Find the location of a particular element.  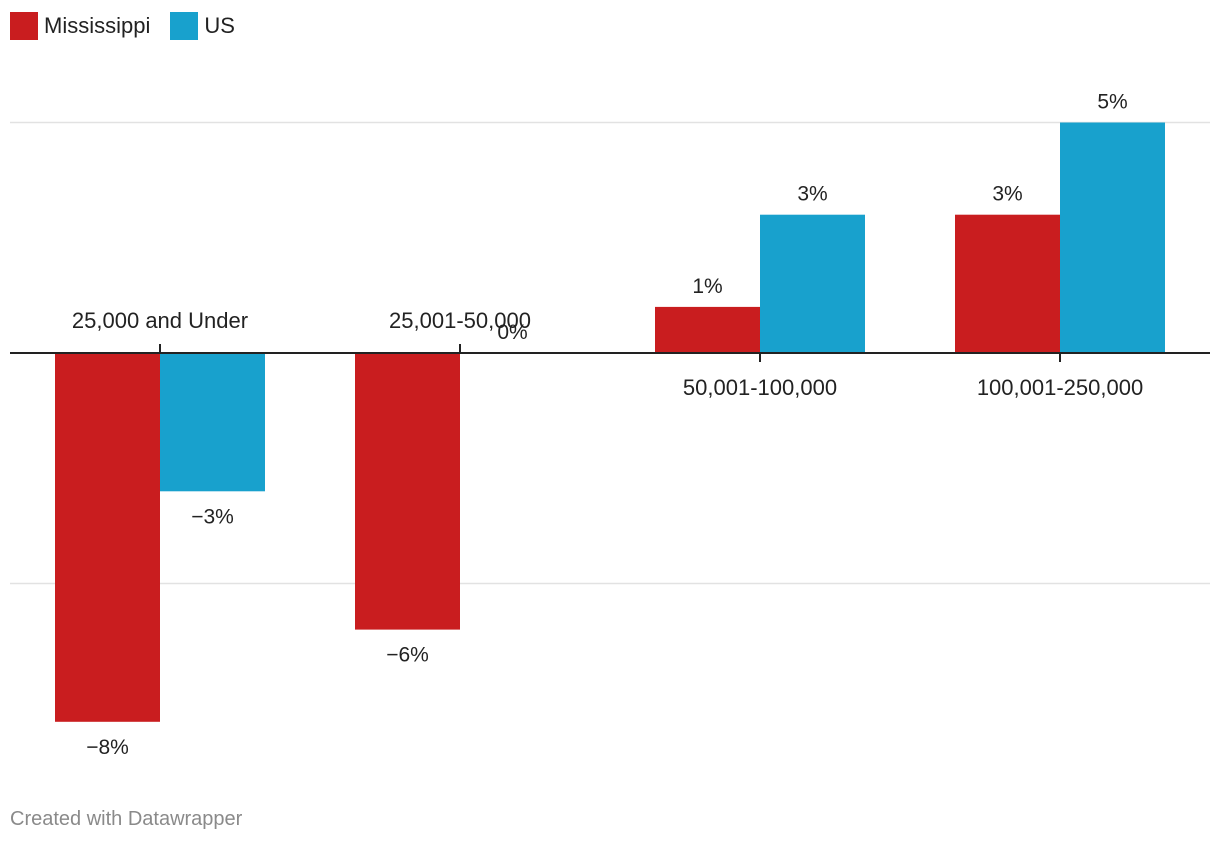

value-label-mississippi: 3% is located at coordinates (1007, 194).